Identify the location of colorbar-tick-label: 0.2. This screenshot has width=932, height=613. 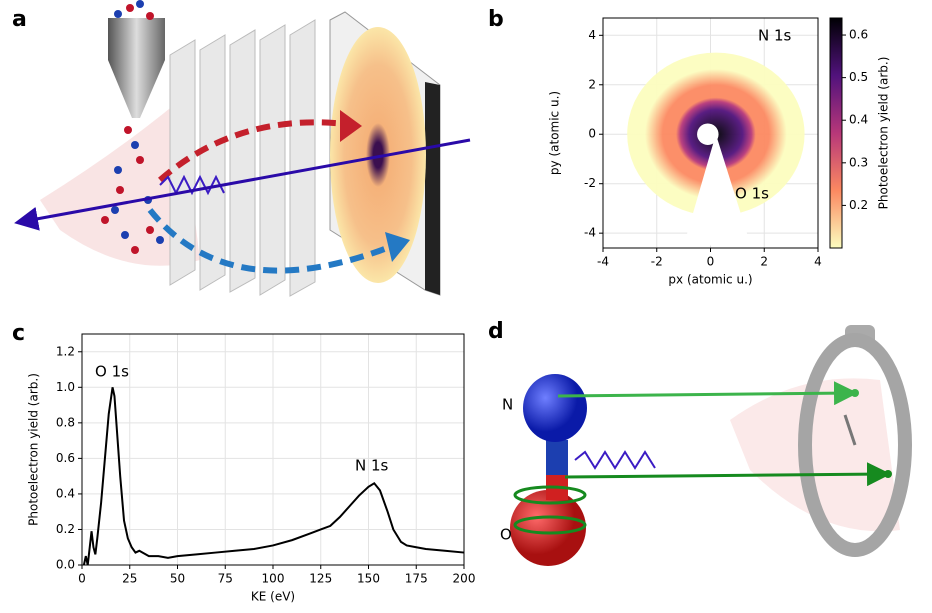
(858, 205).